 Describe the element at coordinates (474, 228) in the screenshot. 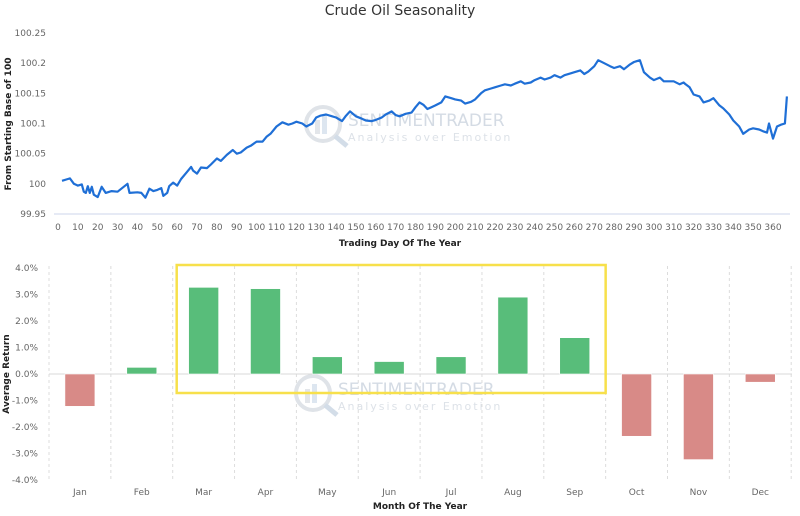

I see `x-tick-label: 210` at that location.